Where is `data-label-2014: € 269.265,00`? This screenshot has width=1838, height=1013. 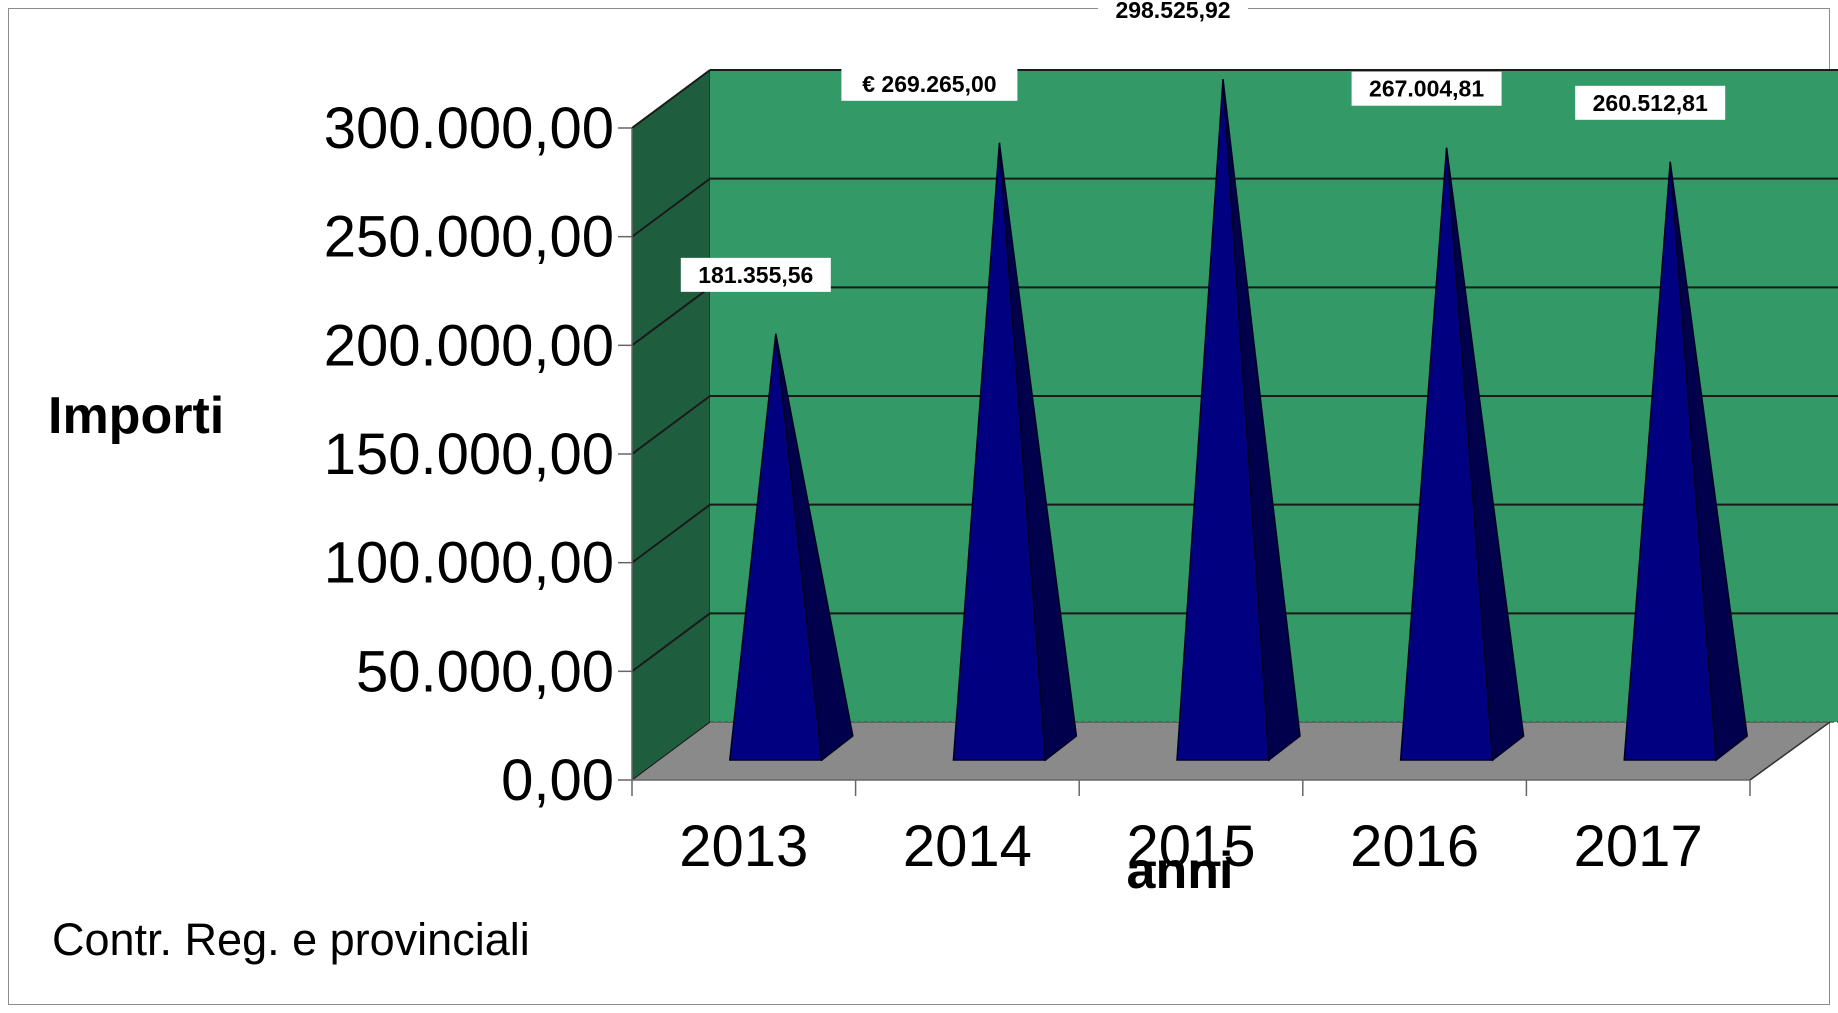
data-label-2014: € 269.265,00 is located at coordinates (929, 84).